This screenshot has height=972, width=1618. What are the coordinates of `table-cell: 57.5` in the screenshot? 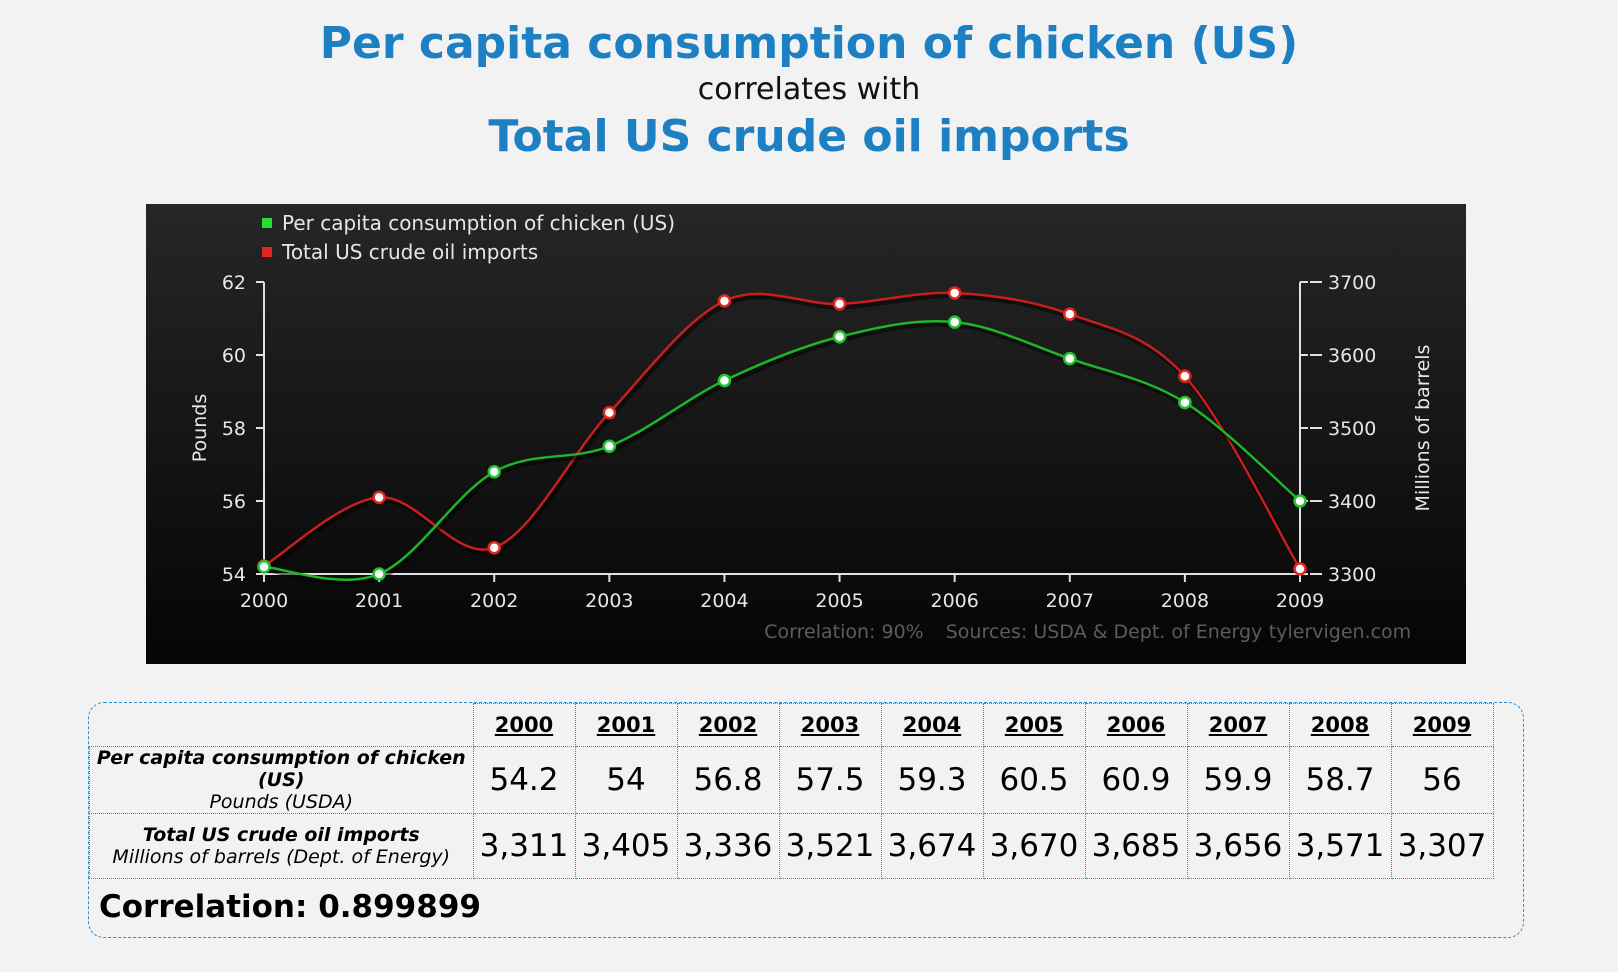 It's located at (830, 780).